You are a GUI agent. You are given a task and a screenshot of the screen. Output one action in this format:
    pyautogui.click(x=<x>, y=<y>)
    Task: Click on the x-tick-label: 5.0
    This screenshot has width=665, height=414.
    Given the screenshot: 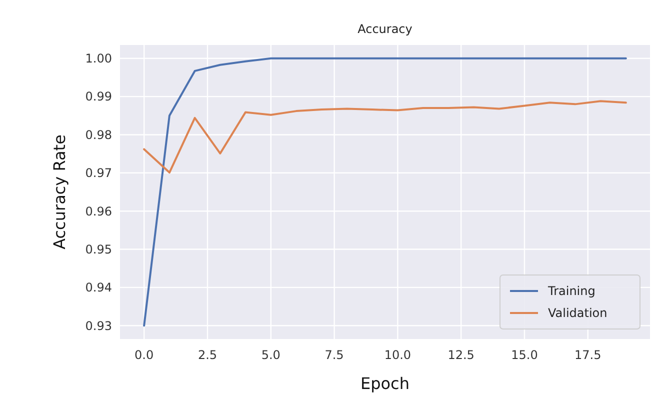 What is the action you would take?
    pyautogui.click(x=270, y=355)
    